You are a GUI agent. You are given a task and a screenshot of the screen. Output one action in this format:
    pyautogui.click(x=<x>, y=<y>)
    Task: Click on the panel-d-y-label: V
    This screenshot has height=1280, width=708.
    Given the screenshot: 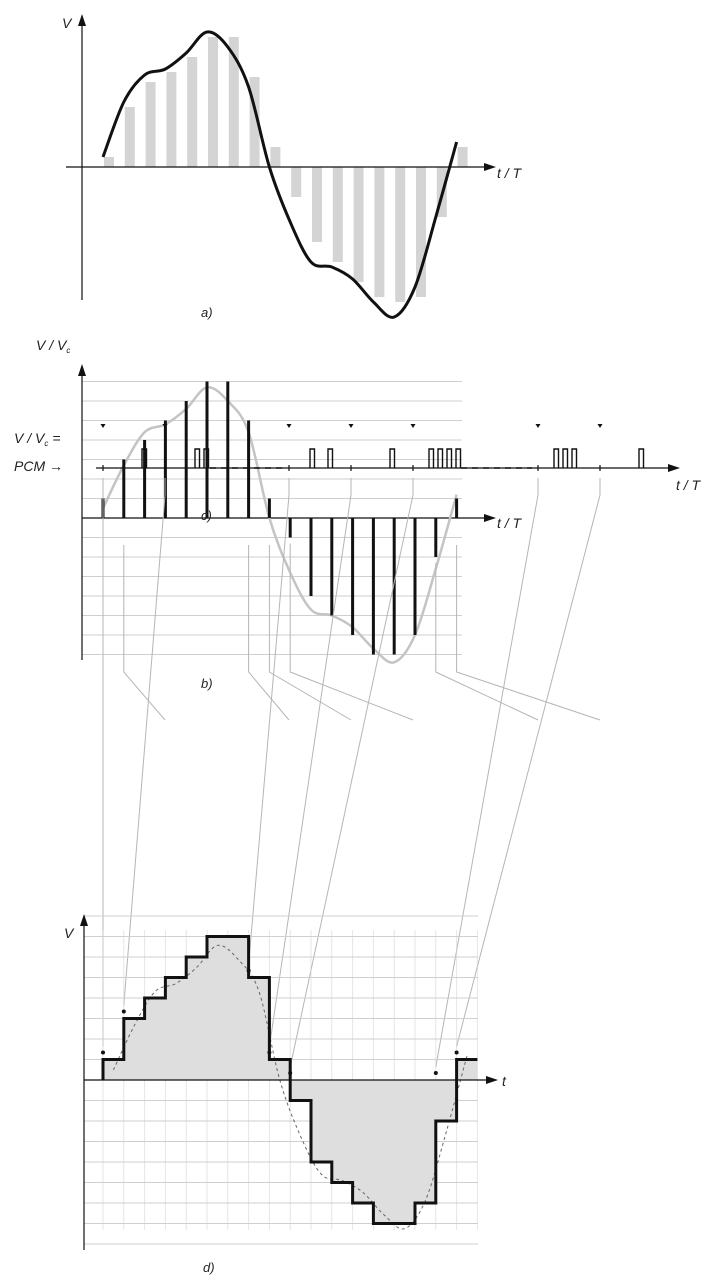 What is the action you would take?
    pyautogui.click(x=69, y=933)
    